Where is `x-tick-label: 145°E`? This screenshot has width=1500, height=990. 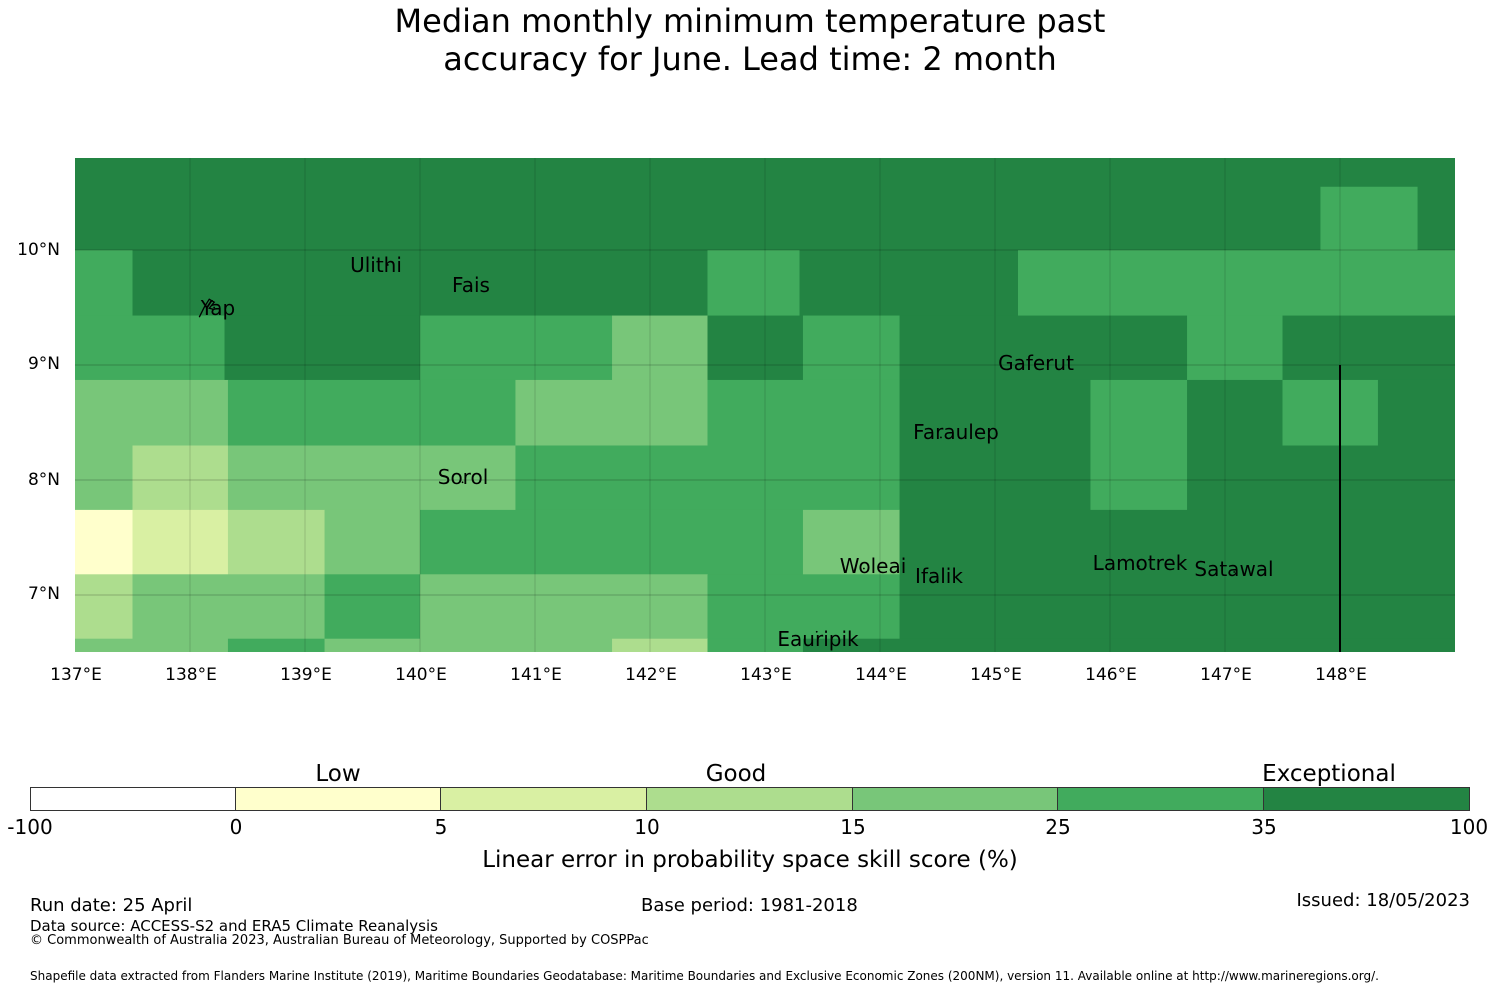
x-tick-label: 145°E is located at coordinates (996, 675).